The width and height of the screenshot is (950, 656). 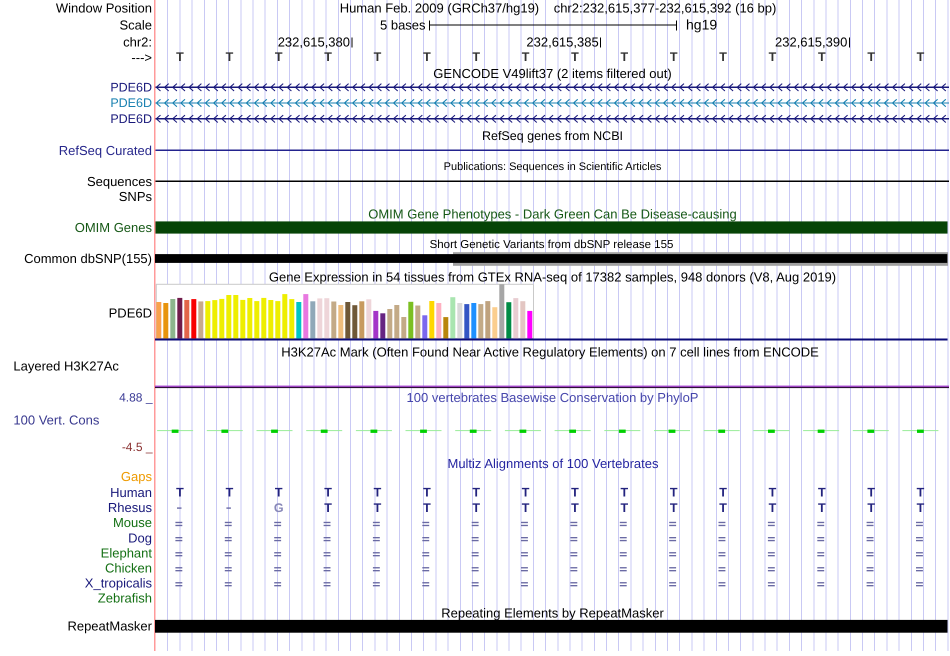 I want to click on svg-text: Elephant, so click(x=127, y=553).